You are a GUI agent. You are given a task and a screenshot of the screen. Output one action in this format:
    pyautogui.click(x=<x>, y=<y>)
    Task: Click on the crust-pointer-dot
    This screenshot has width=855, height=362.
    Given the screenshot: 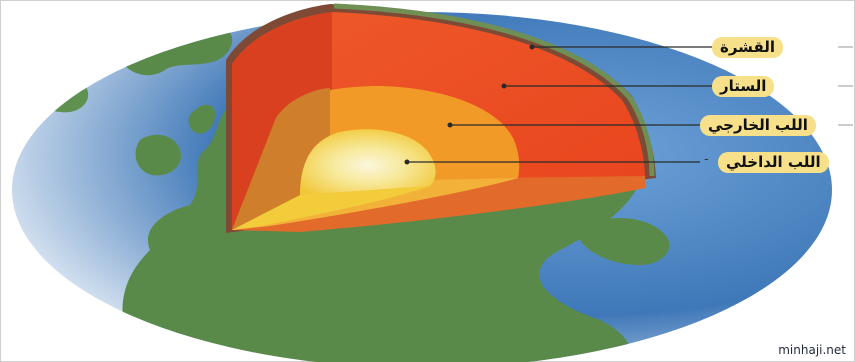 What is the action you would take?
    pyautogui.click(x=532, y=47)
    